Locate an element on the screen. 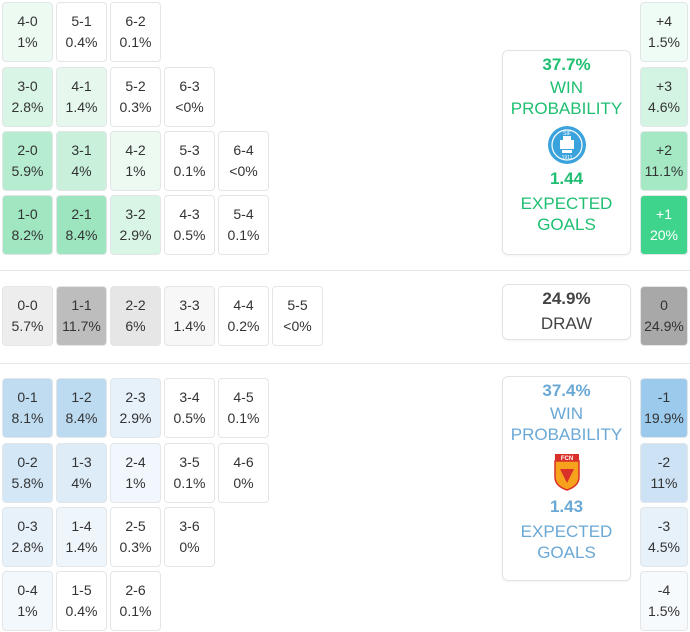 The width and height of the screenshot is (690, 632). score-cell: 3-3 1.4% is located at coordinates (189, 316).